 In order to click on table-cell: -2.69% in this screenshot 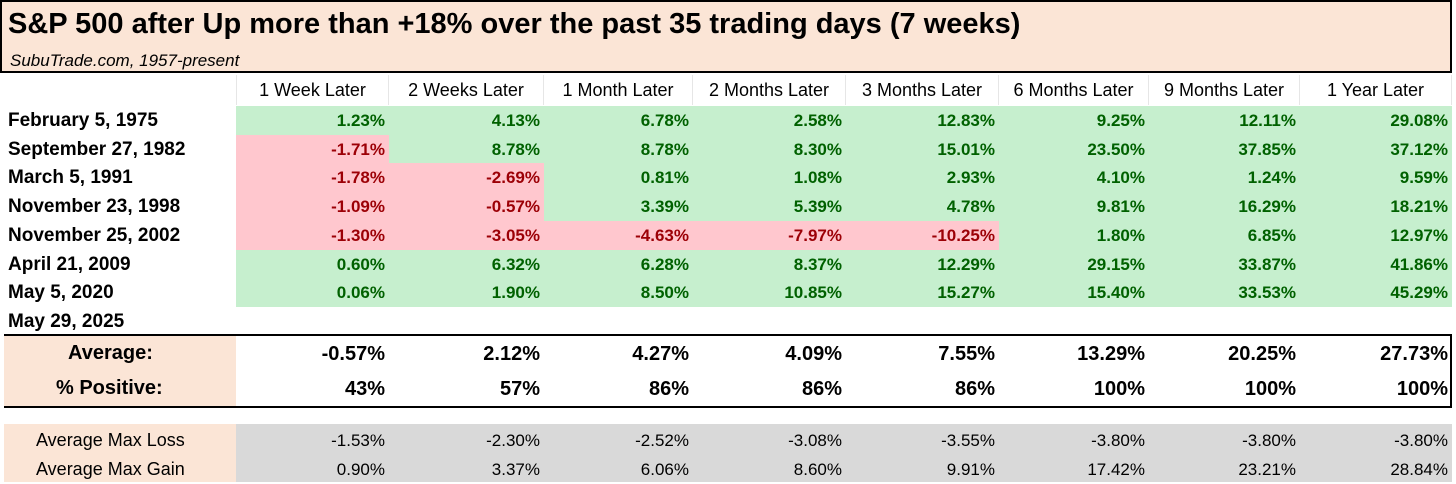, I will do `click(466, 178)`.